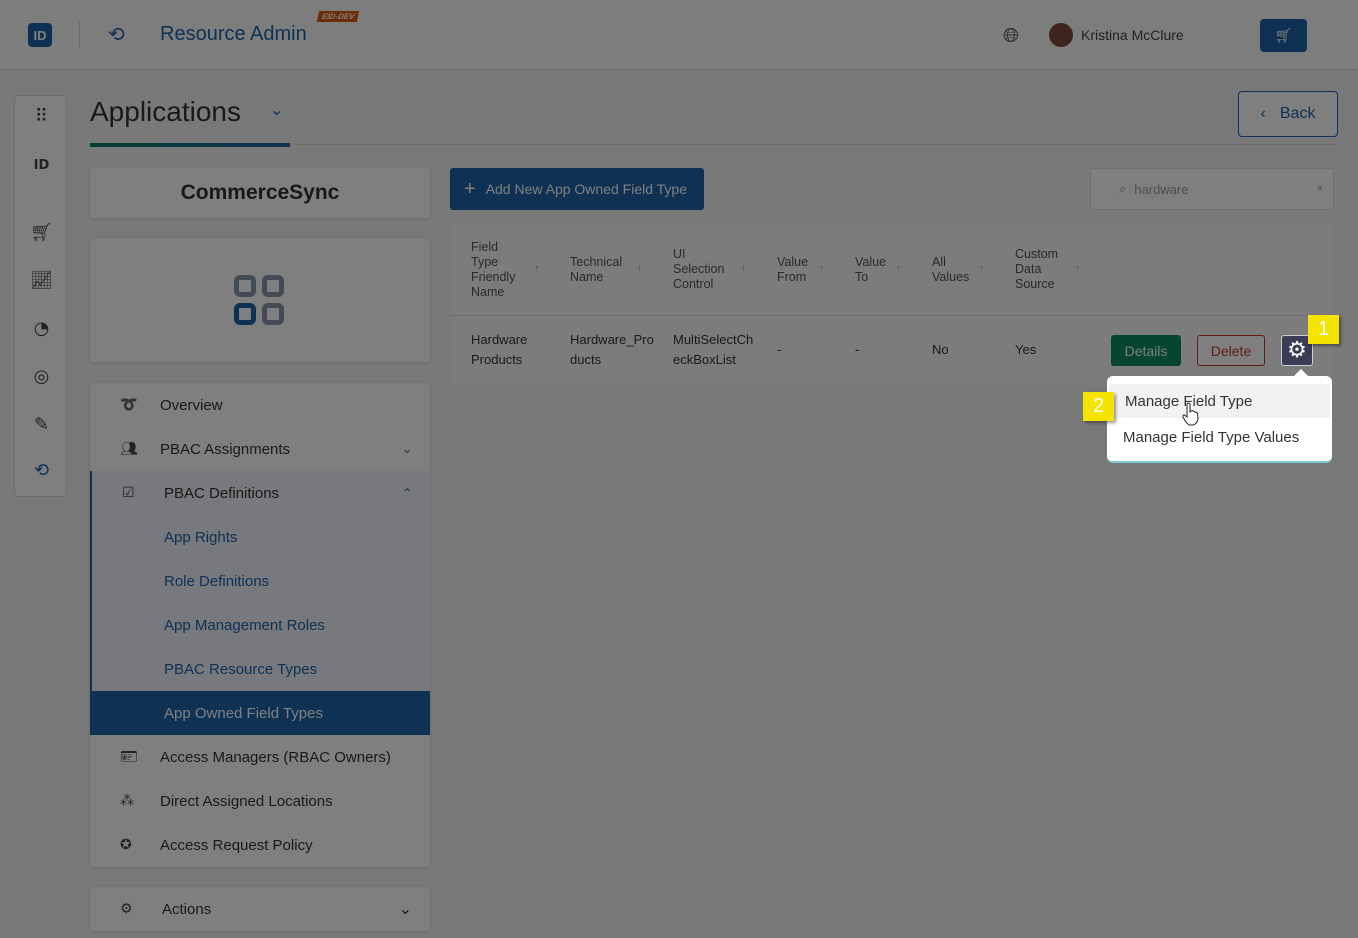 Image resolution: width=1358 pixels, height=938 pixels. I want to click on hand-cursor-icon, so click(1190, 414).